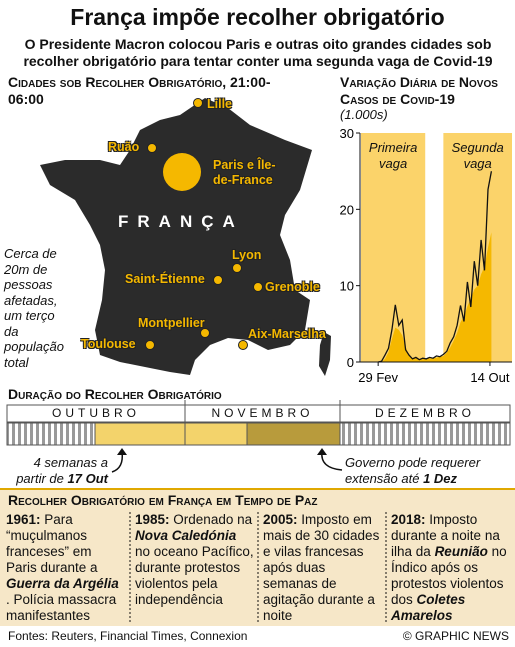 The image size is (515, 647). What do you see at coordinates (413, 470) in the screenshot?
I see `end-note-text: Governo pode requerer extensão até` at bounding box center [413, 470].